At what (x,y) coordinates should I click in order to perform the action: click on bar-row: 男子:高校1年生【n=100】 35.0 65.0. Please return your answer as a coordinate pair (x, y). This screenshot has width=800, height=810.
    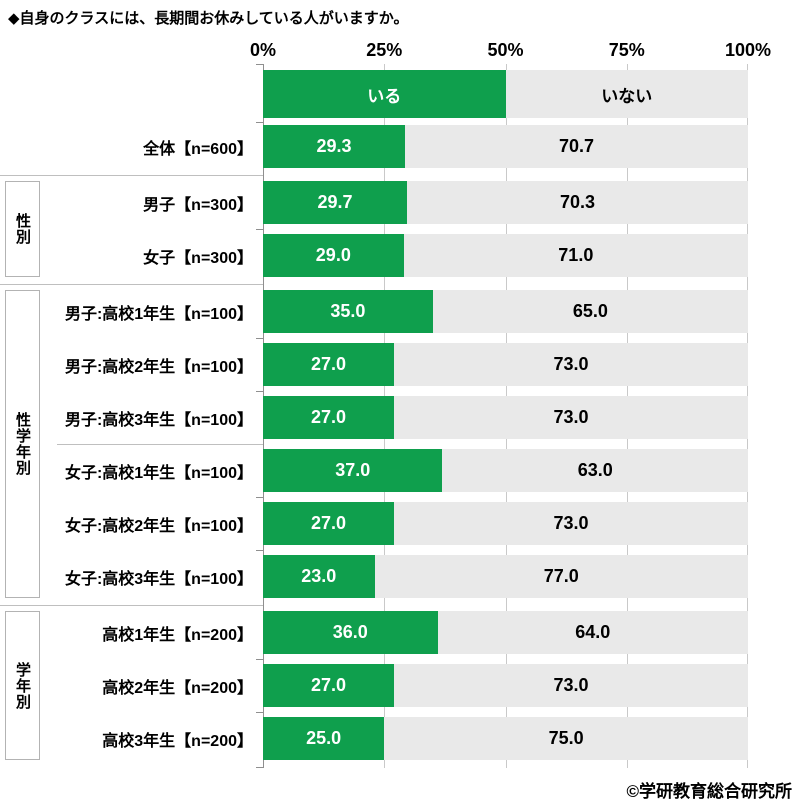
    Looking at the image, I should click on (374, 311).